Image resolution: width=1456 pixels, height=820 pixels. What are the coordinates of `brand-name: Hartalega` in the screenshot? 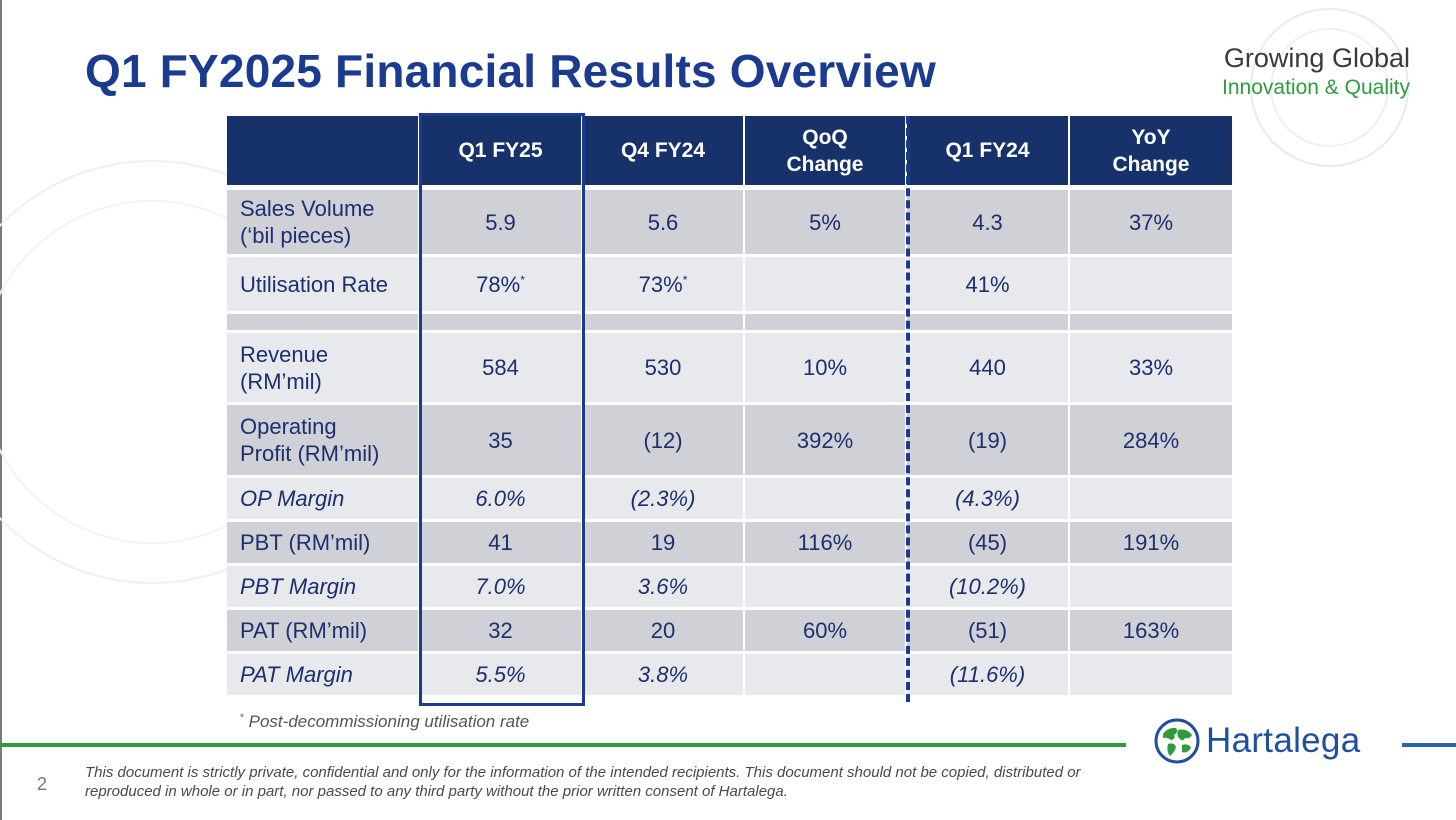 It's located at (1283, 740).